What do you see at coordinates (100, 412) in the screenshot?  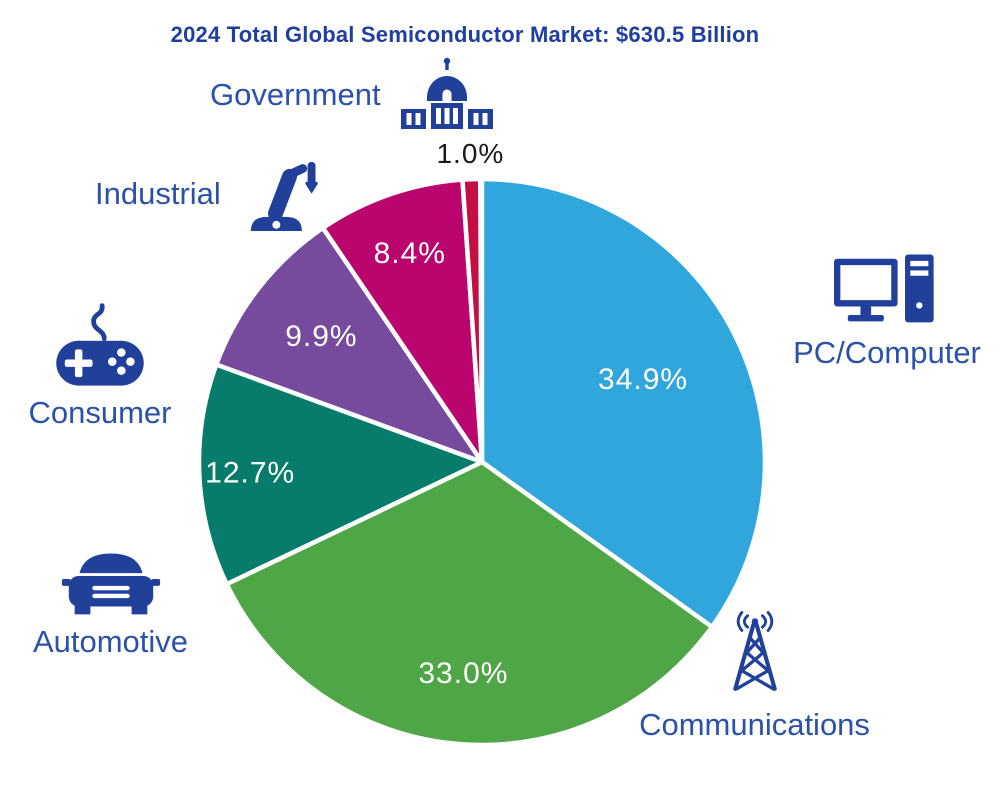 I see `consumer-label: Consumer` at bounding box center [100, 412].